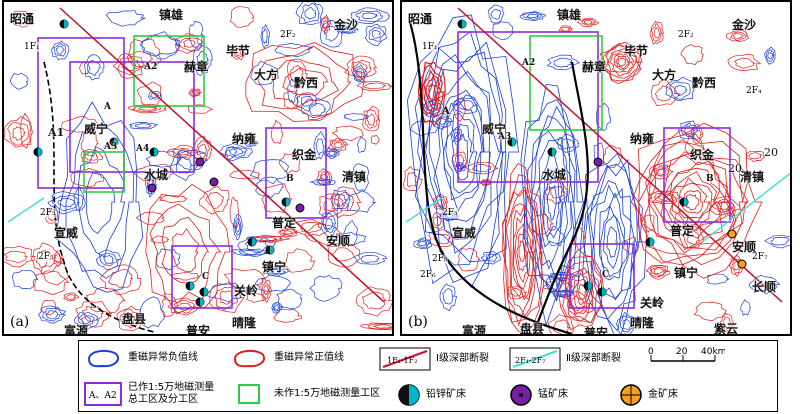 This screenshot has width=800, height=414. What do you see at coordinates (464, 233) in the screenshot?
I see `place-xuanwei-b: 宣威` at bounding box center [464, 233].